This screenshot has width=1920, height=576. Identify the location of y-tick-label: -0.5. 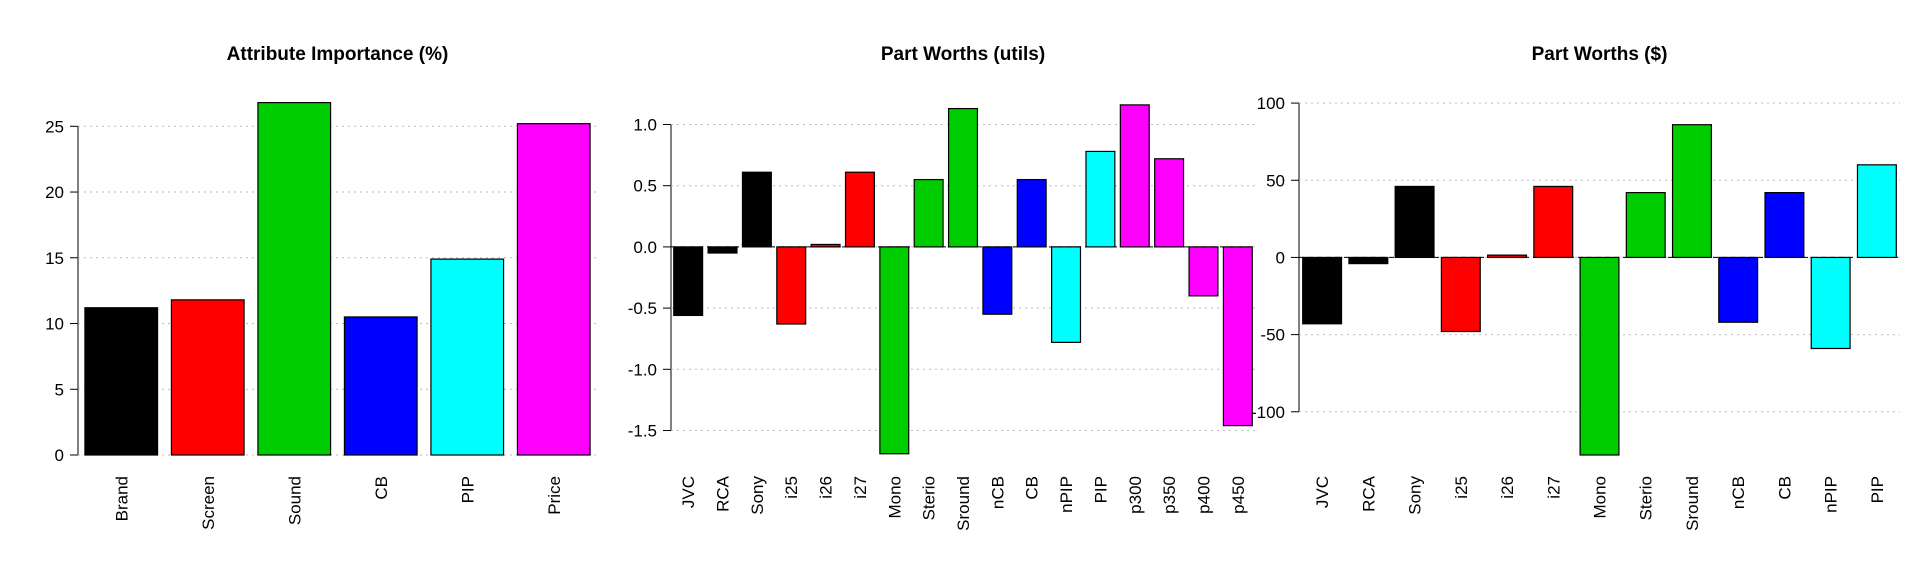
(642, 308).